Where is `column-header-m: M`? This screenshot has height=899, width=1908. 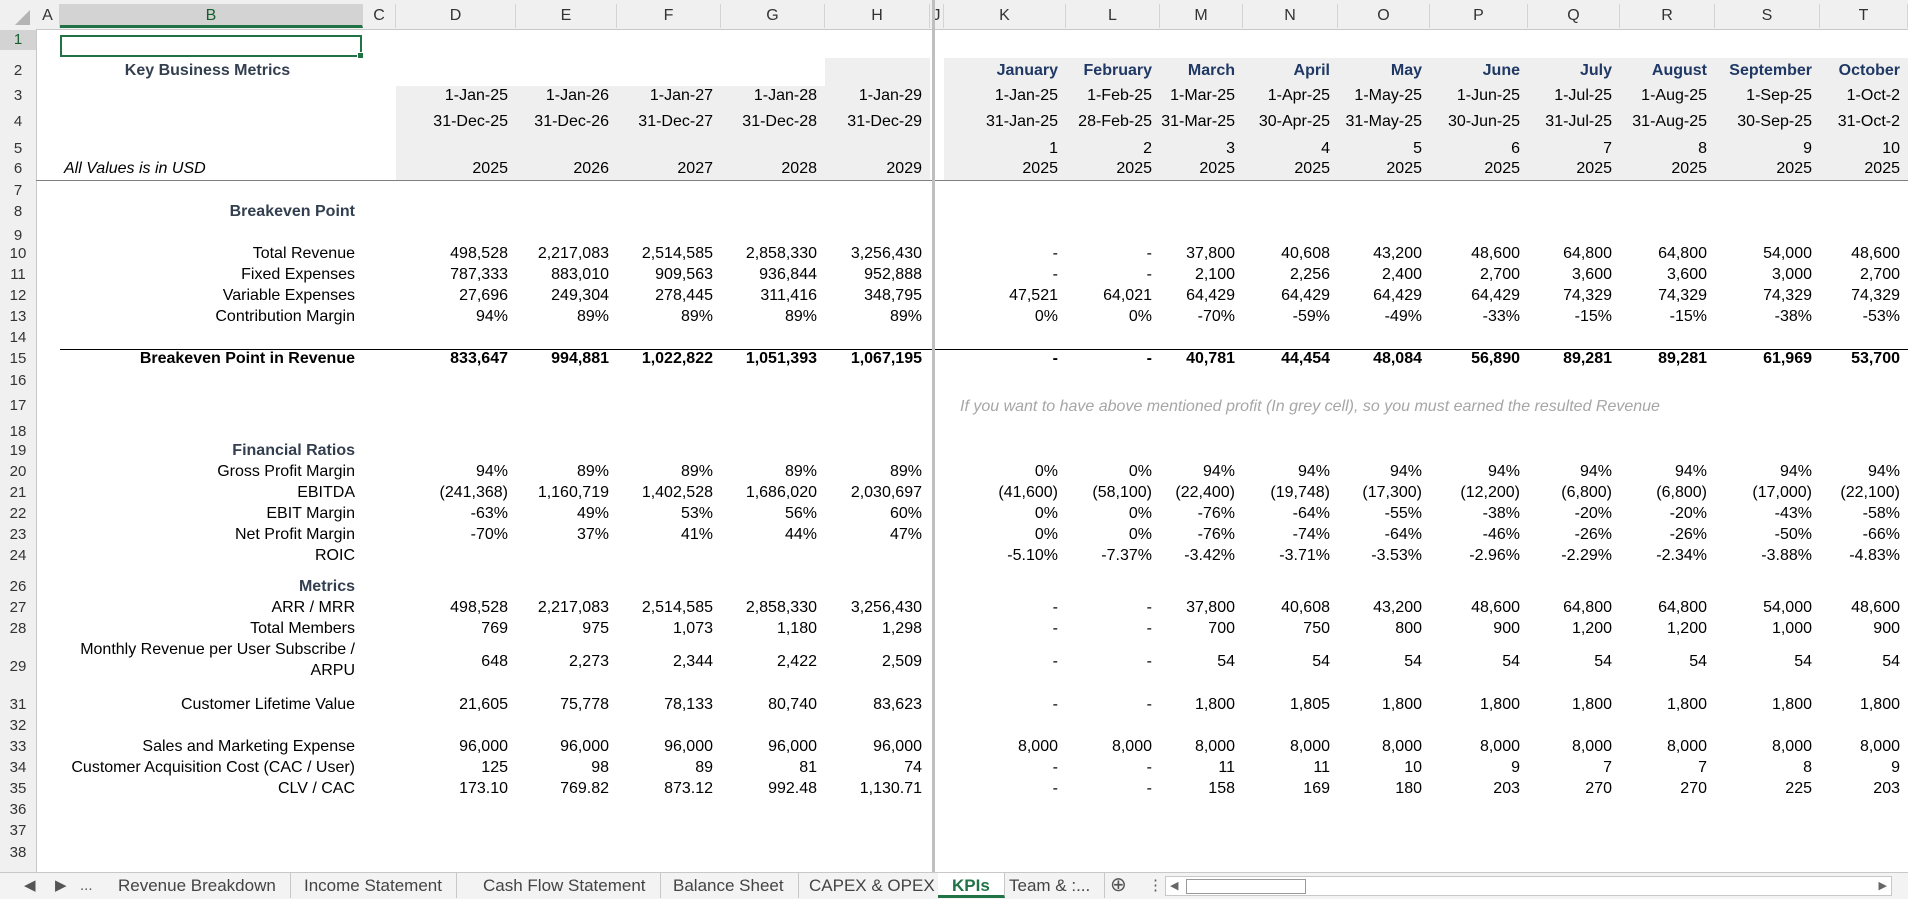 column-header-m: M is located at coordinates (1201, 16).